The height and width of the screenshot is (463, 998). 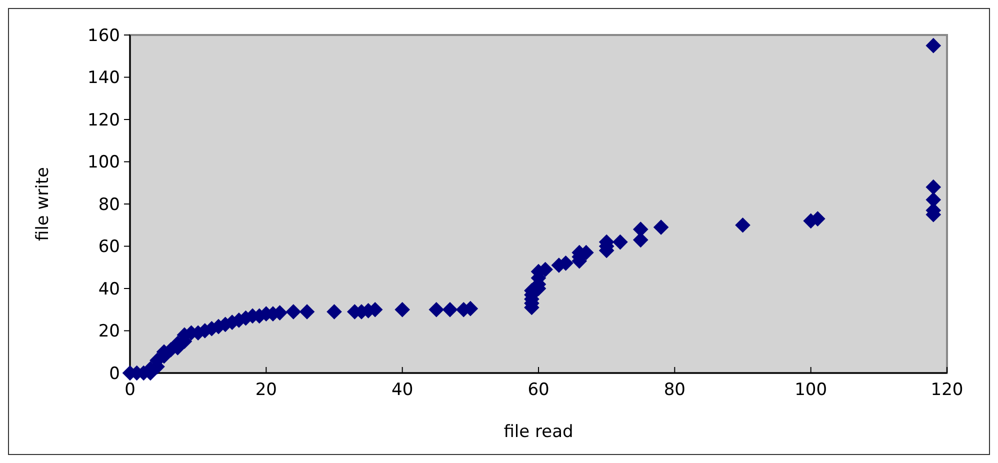 What do you see at coordinates (811, 390) in the screenshot?
I see `x-tick-label: 100` at bounding box center [811, 390].